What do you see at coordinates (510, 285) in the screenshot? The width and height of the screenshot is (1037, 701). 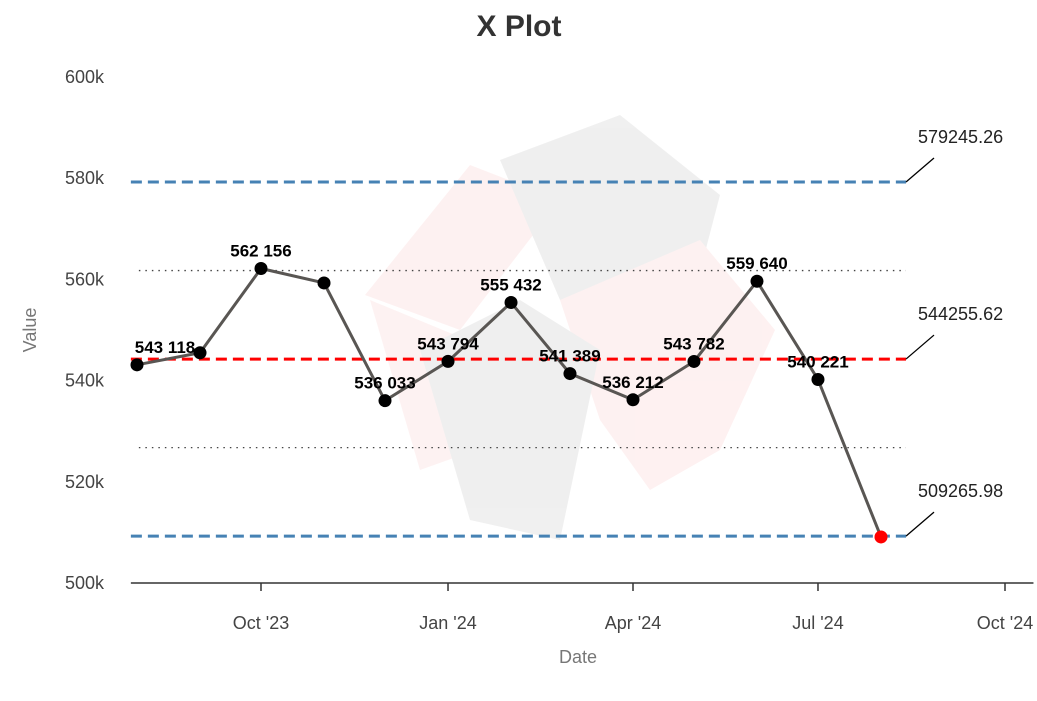 I see `data-label: 555 432` at bounding box center [510, 285].